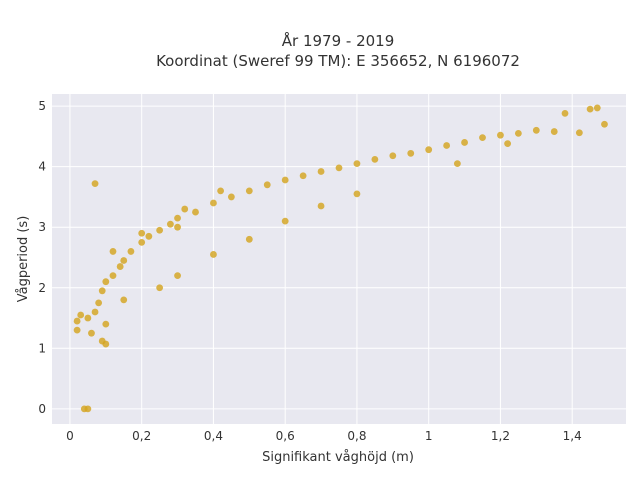 This screenshot has height=480, width=640. Describe the element at coordinates (42, 409) in the screenshot. I see `y-tick-label: 0` at that location.